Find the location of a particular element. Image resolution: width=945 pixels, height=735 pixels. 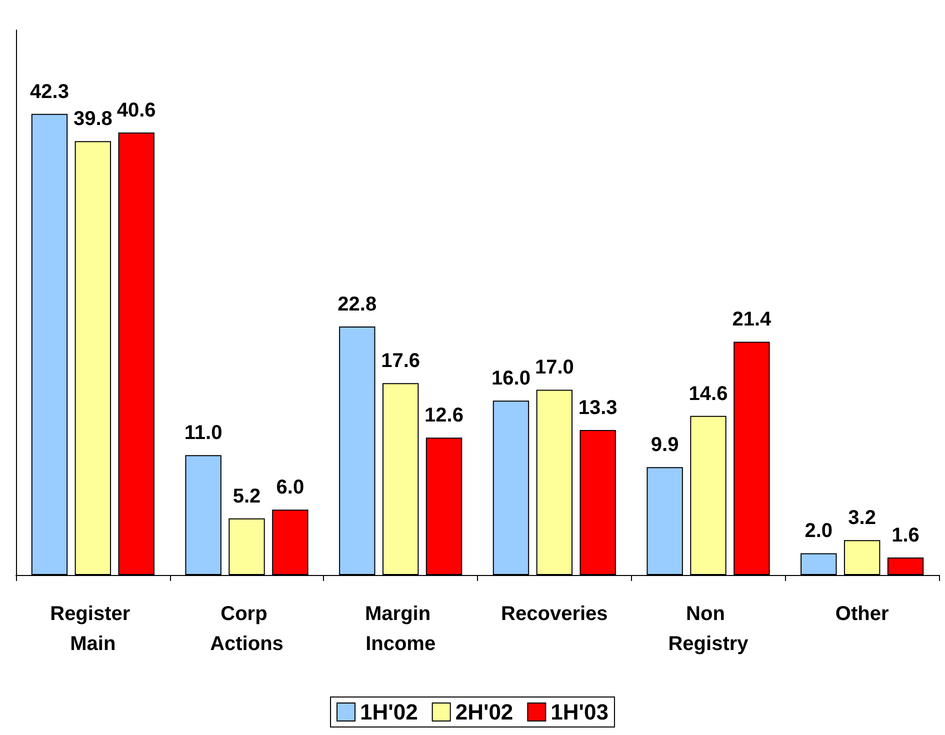

data-label: 11.0 is located at coordinates (203, 433).